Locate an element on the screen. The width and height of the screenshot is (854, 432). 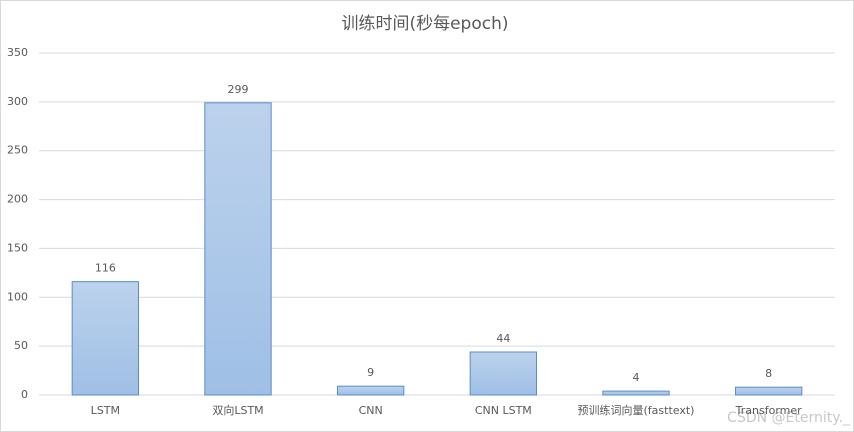
data-label: 44 is located at coordinates (503, 338).